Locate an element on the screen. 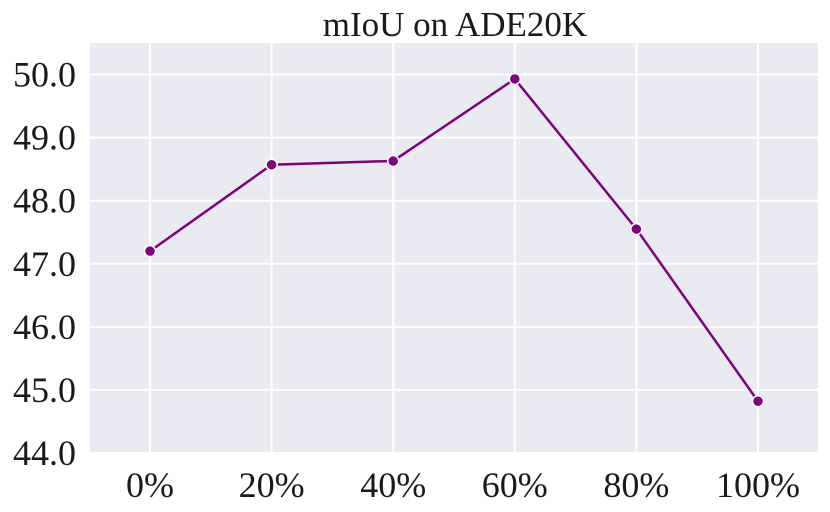 The width and height of the screenshot is (830, 512). chart-title: mIoU on ADE20K is located at coordinates (455, 24).